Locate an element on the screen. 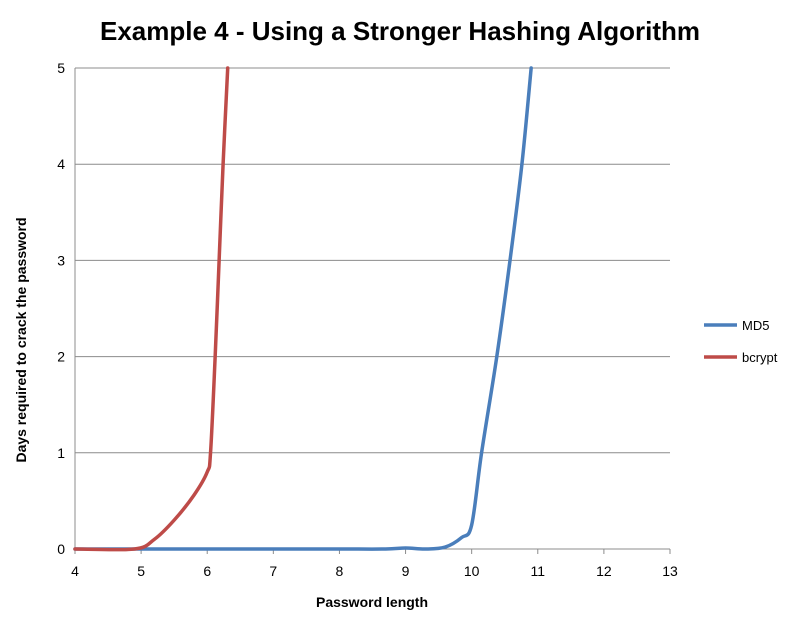 Image resolution: width=801 pixels, height=631 pixels. x-axis-label: Password length is located at coordinates (372, 602).